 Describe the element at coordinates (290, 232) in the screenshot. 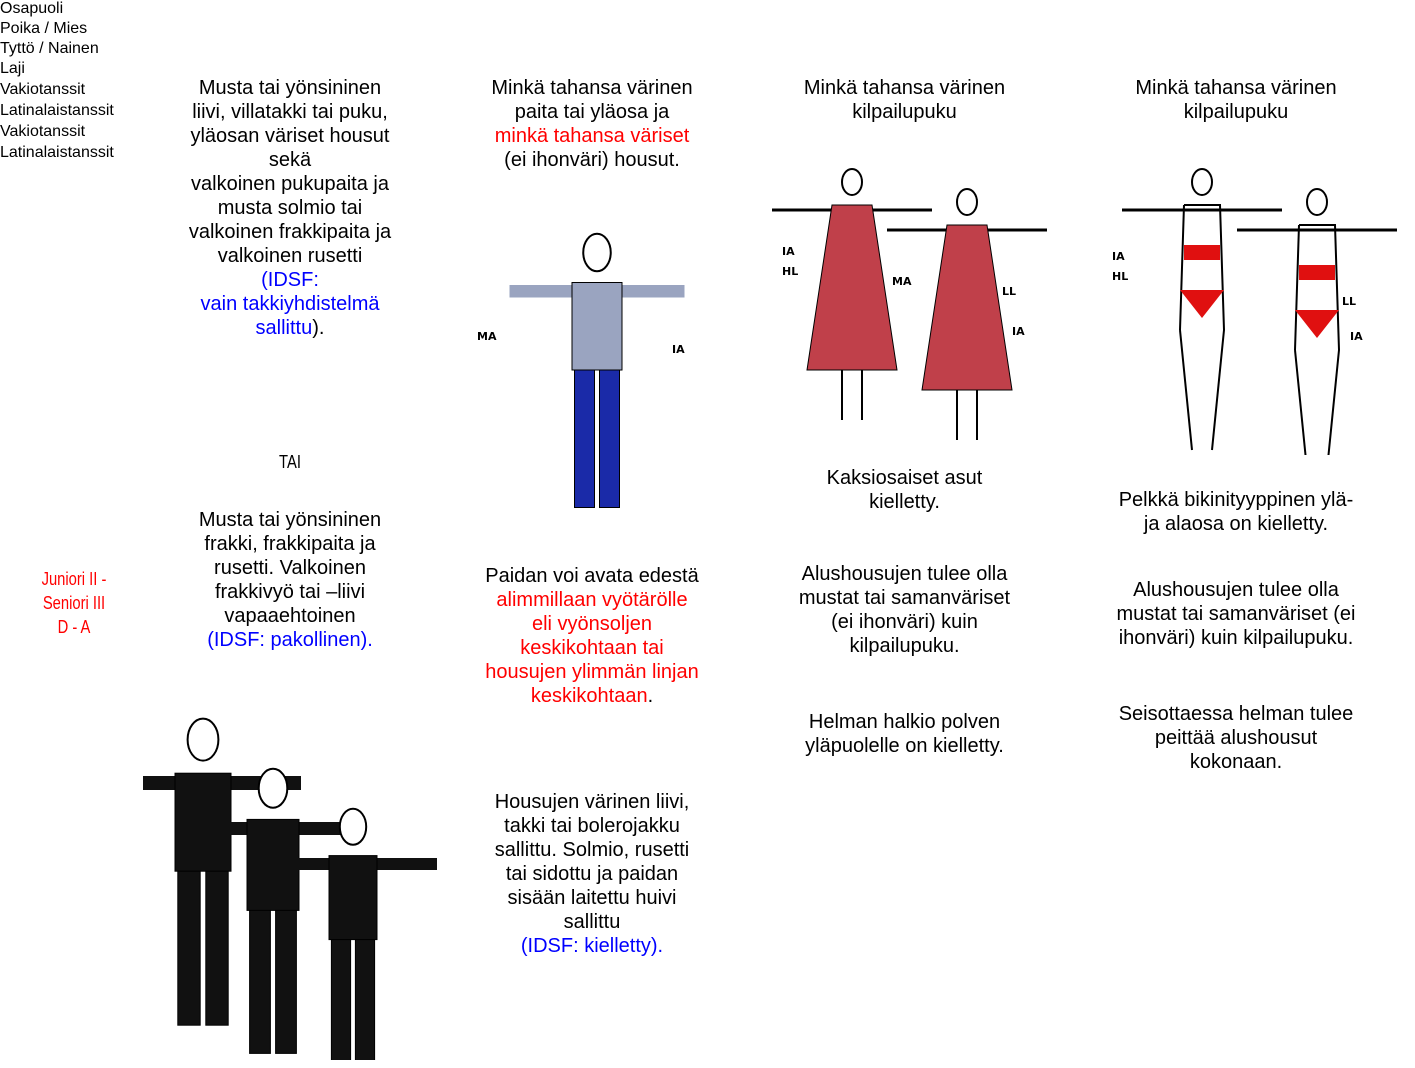

I see `text-line: valkoinen frakkipaita ja` at that location.